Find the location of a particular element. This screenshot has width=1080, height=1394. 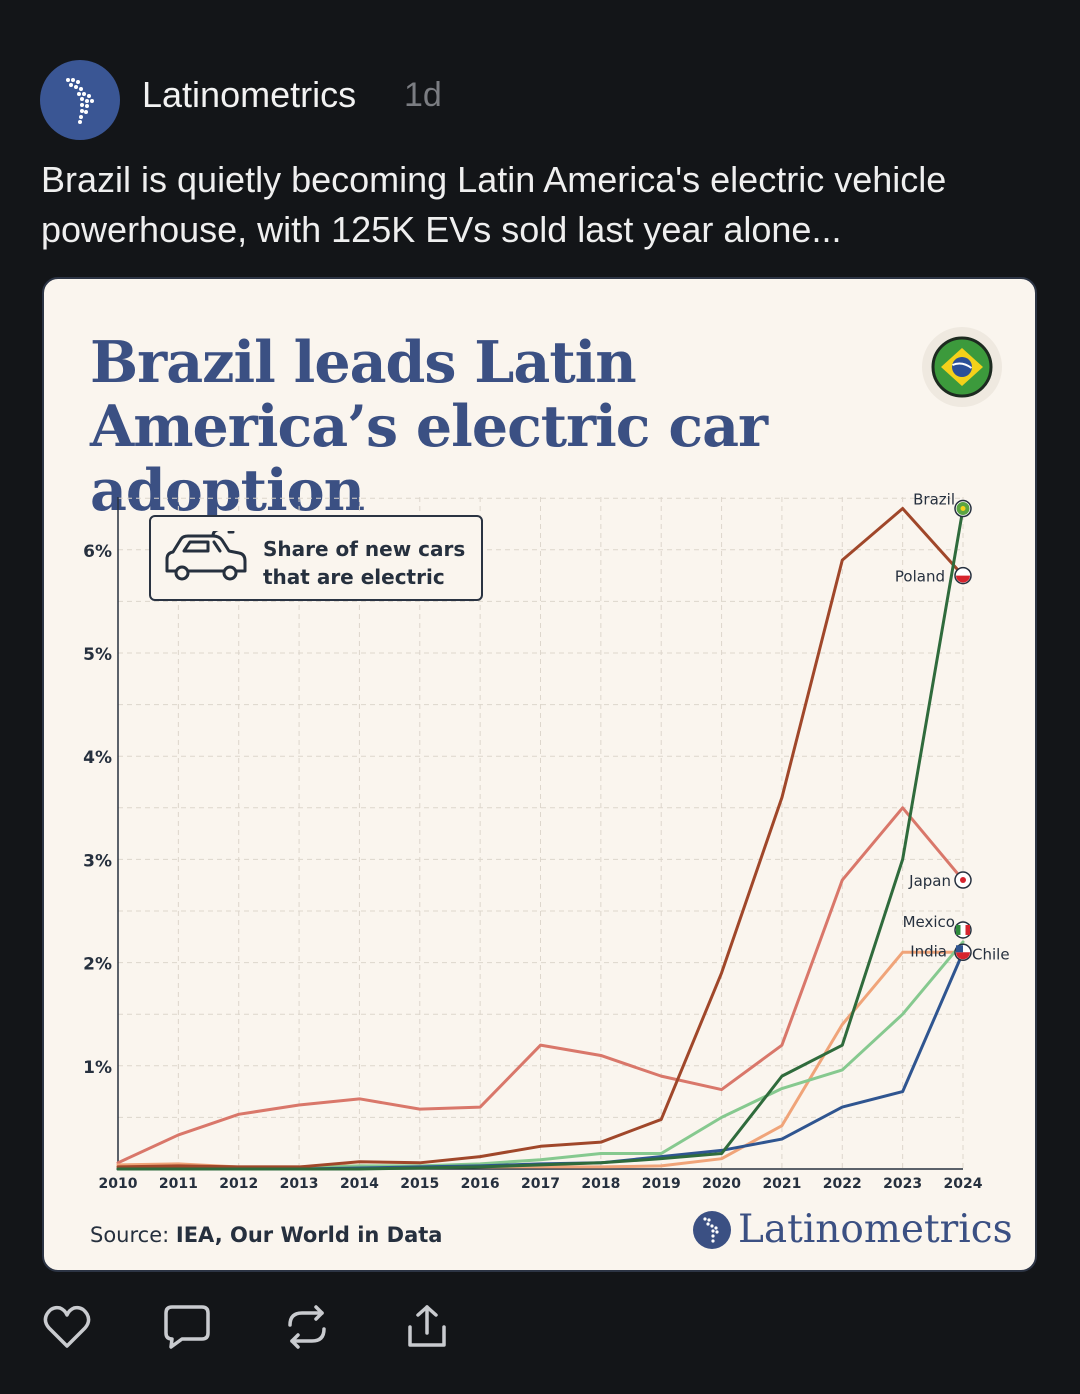

source-note: Source: IEA, Our World in Data is located at coordinates (266, 1235).